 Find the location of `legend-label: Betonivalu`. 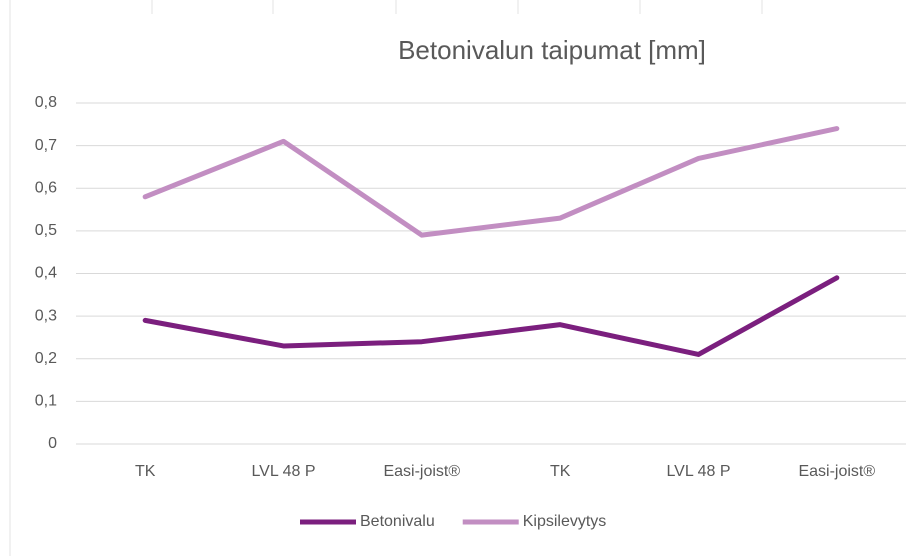

legend-label: Betonivalu is located at coordinates (397, 521).